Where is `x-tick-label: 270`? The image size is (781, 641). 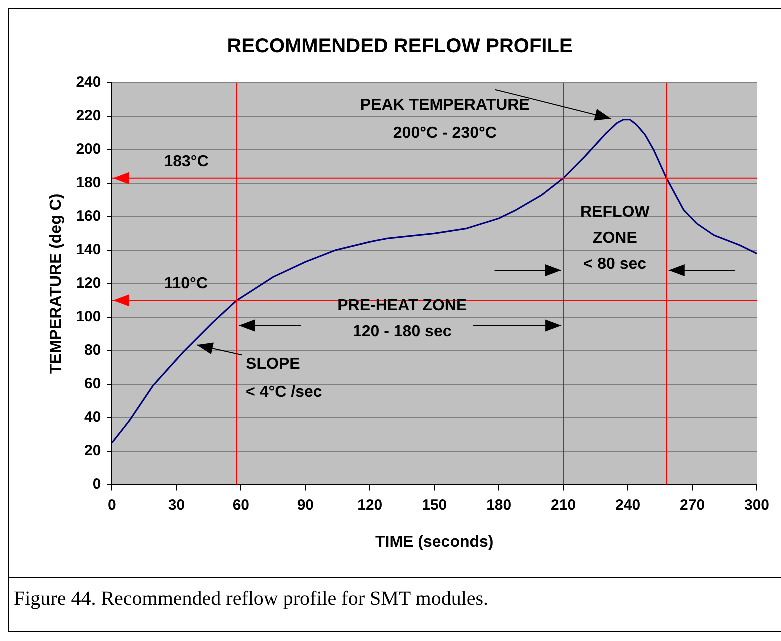 x-tick-label: 270 is located at coordinates (693, 505).